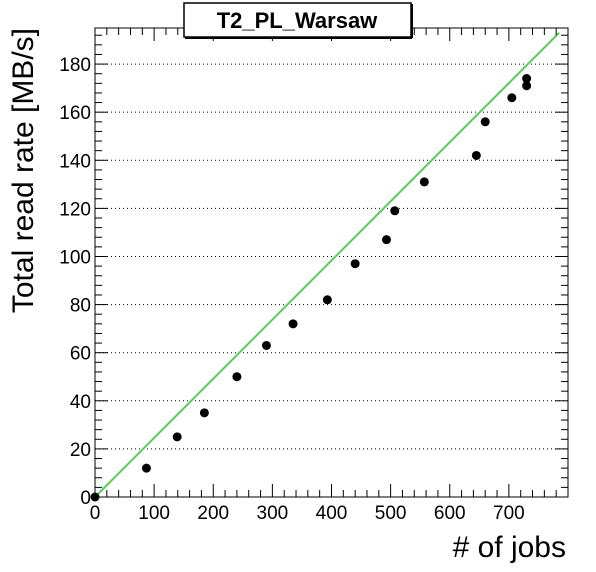 The image size is (596, 572). Describe the element at coordinates (307, 513) in the screenshot. I see `x-tick-labels: 0 100 200 300 400 500 600 700` at that location.